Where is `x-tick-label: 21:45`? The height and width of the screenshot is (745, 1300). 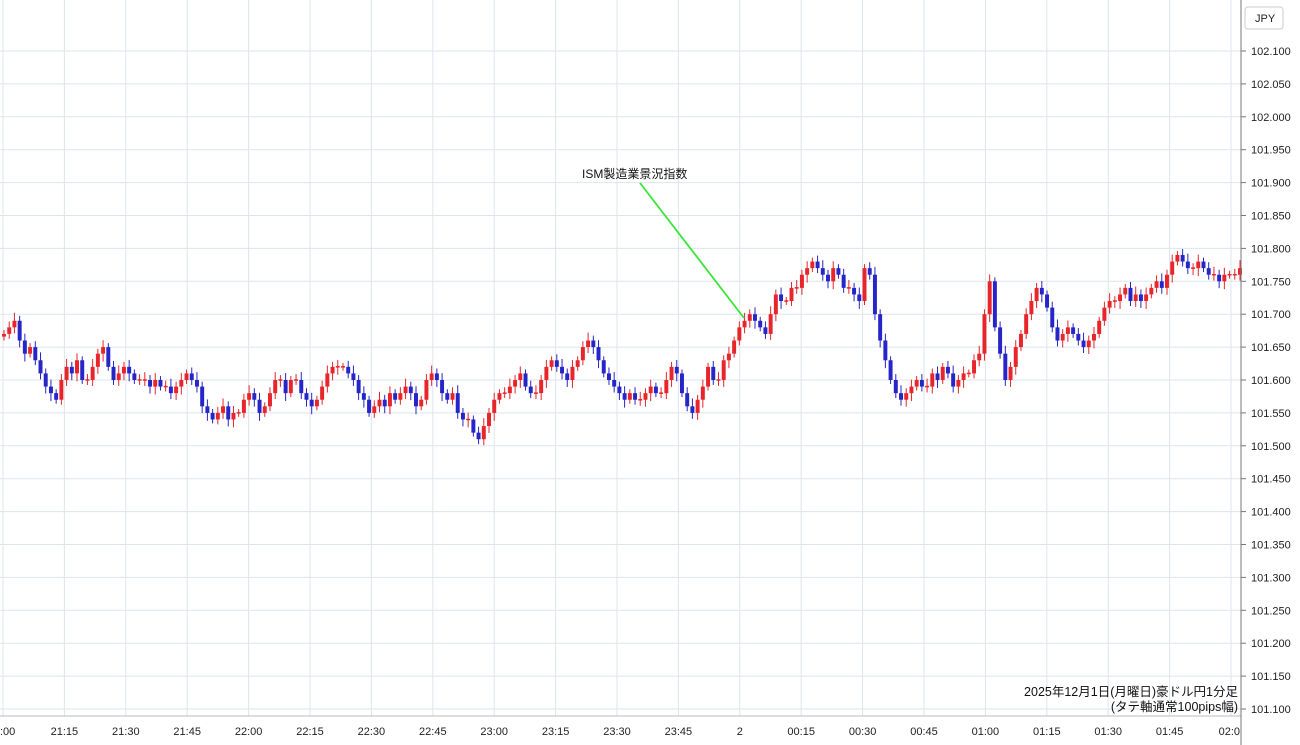
x-tick-label: 21:45 is located at coordinates (187, 732).